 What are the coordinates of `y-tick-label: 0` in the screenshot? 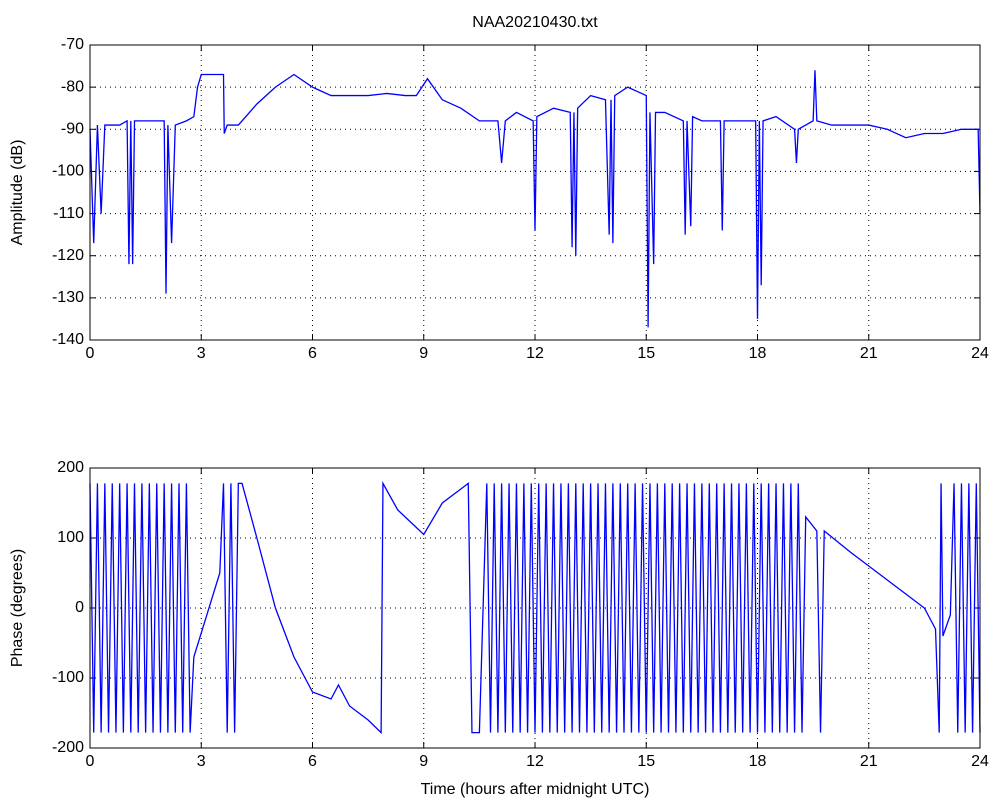 It's located at (79, 607).